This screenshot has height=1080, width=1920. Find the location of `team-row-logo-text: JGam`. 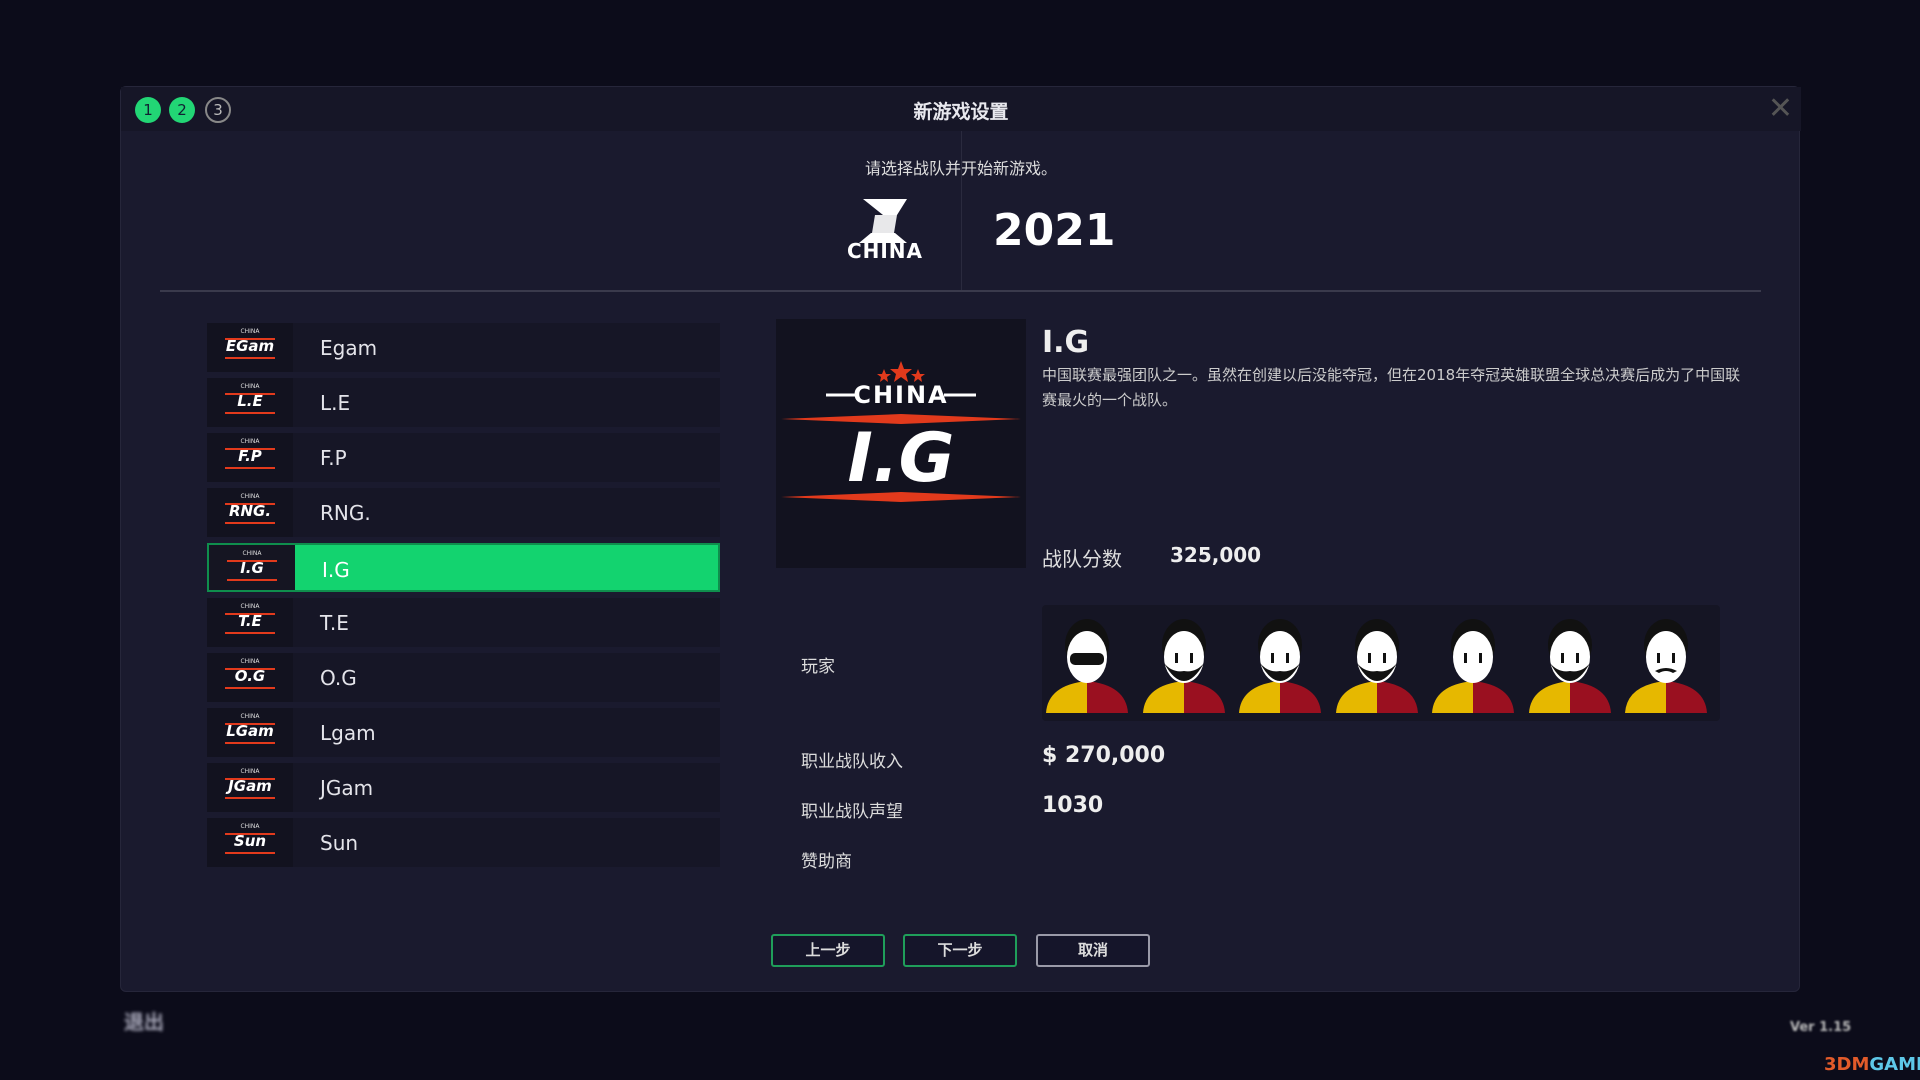

team-row-logo-text: JGam is located at coordinates (250, 786).